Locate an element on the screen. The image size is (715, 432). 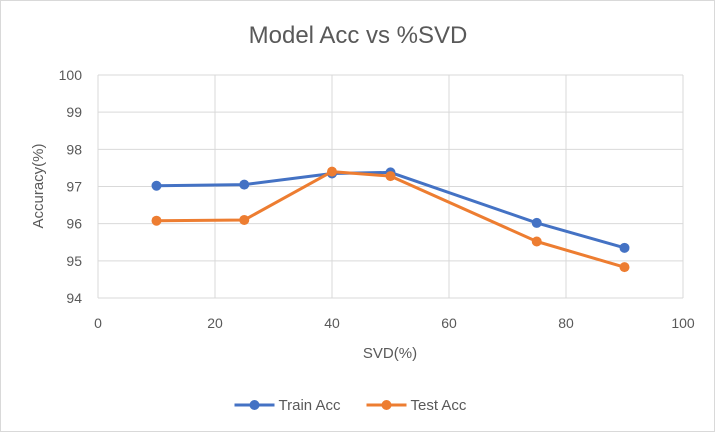
x-tick-label: 60 is located at coordinates (449, 323).